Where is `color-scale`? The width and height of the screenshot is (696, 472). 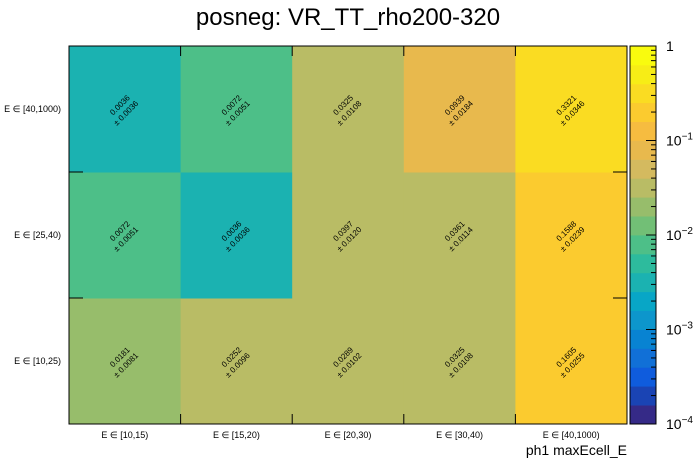
color-scale is located at coordinates (643, 235).